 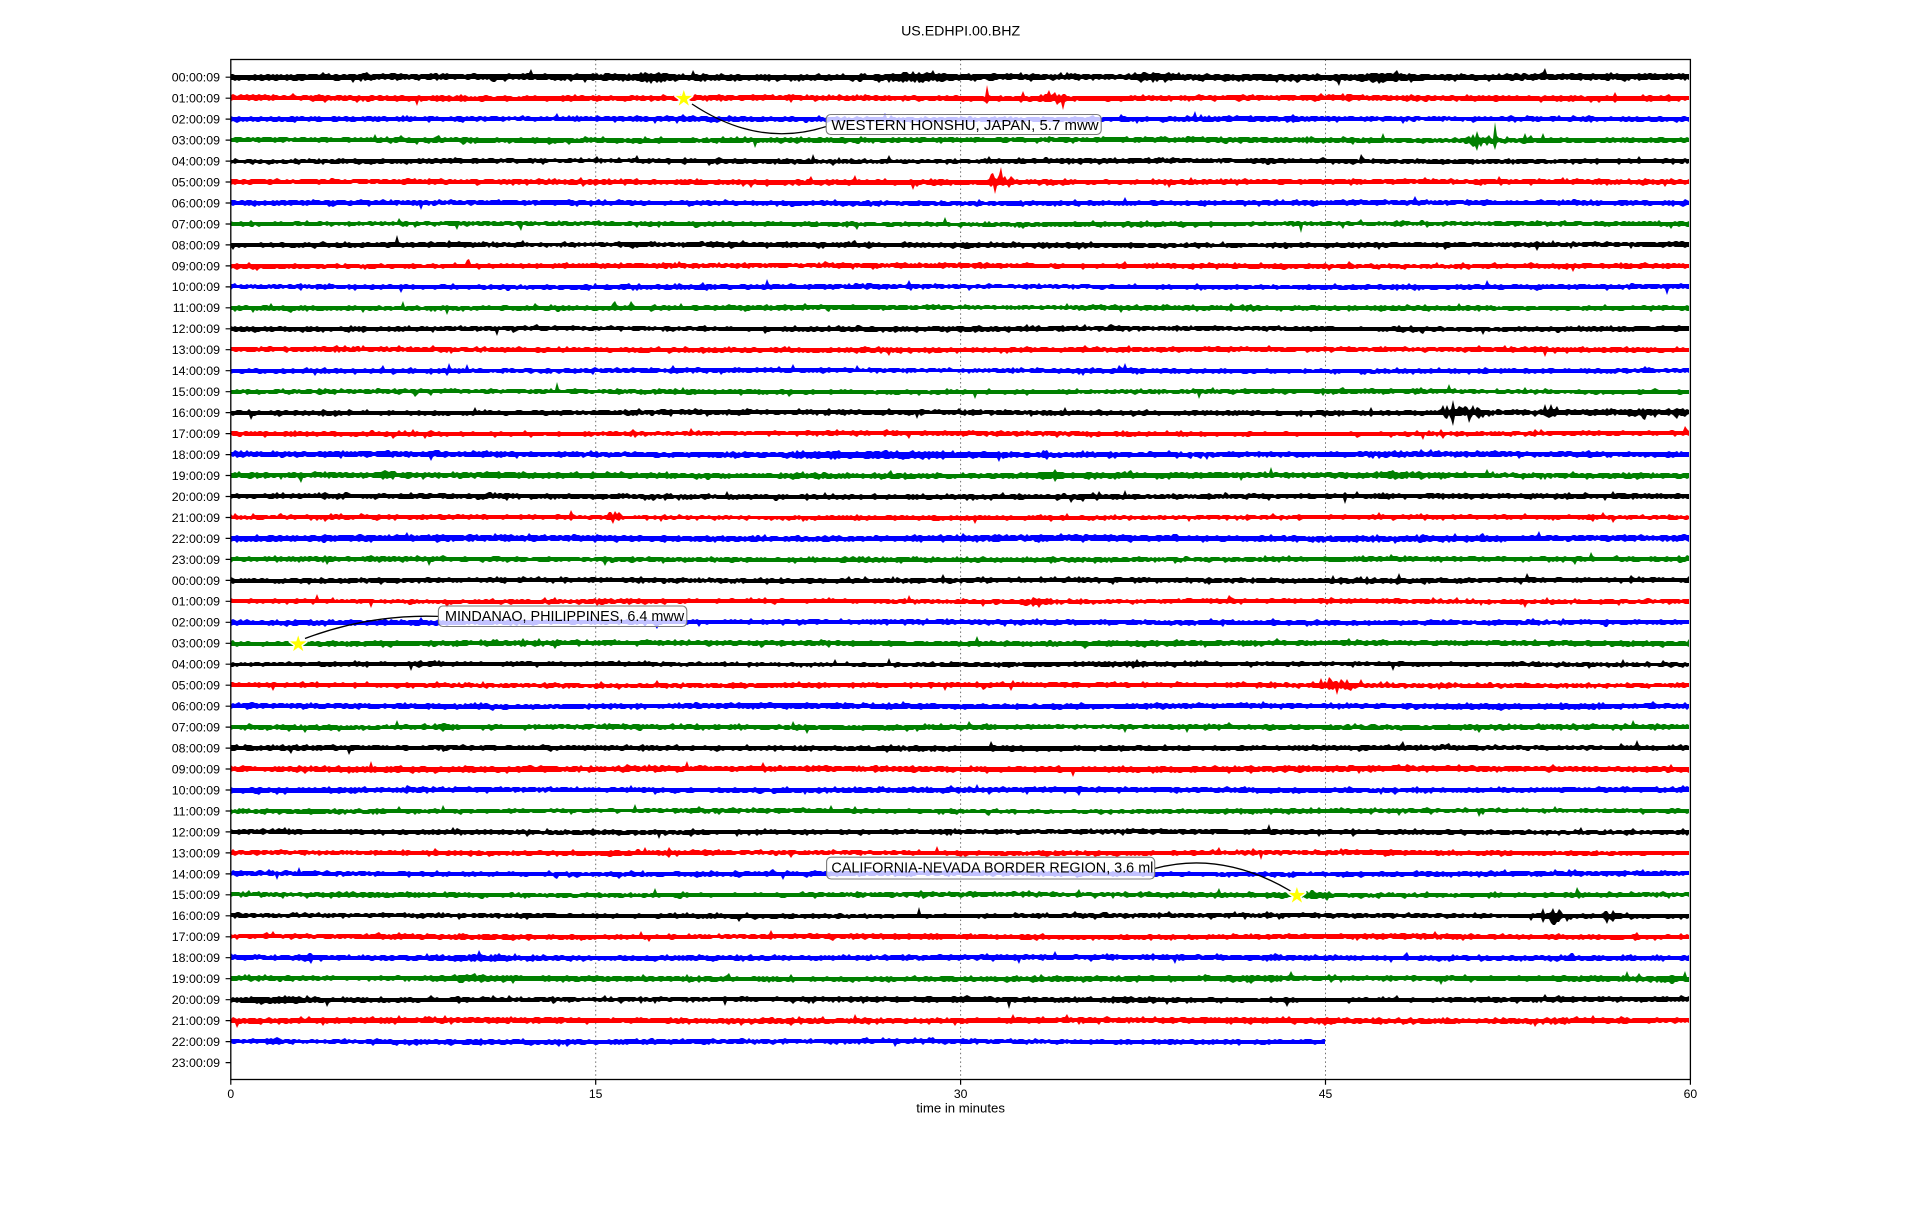 I want to click on svg-text: 45, so click(x=1326, y=1094).